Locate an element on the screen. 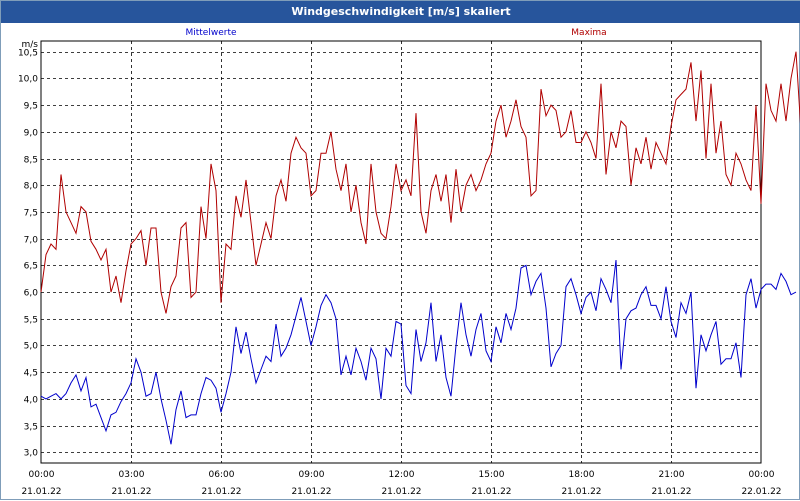 The image size is (800, 501). chart-title: Windgeschwindigkeit [m/s] skaliert is located at coordinates (400, 12).